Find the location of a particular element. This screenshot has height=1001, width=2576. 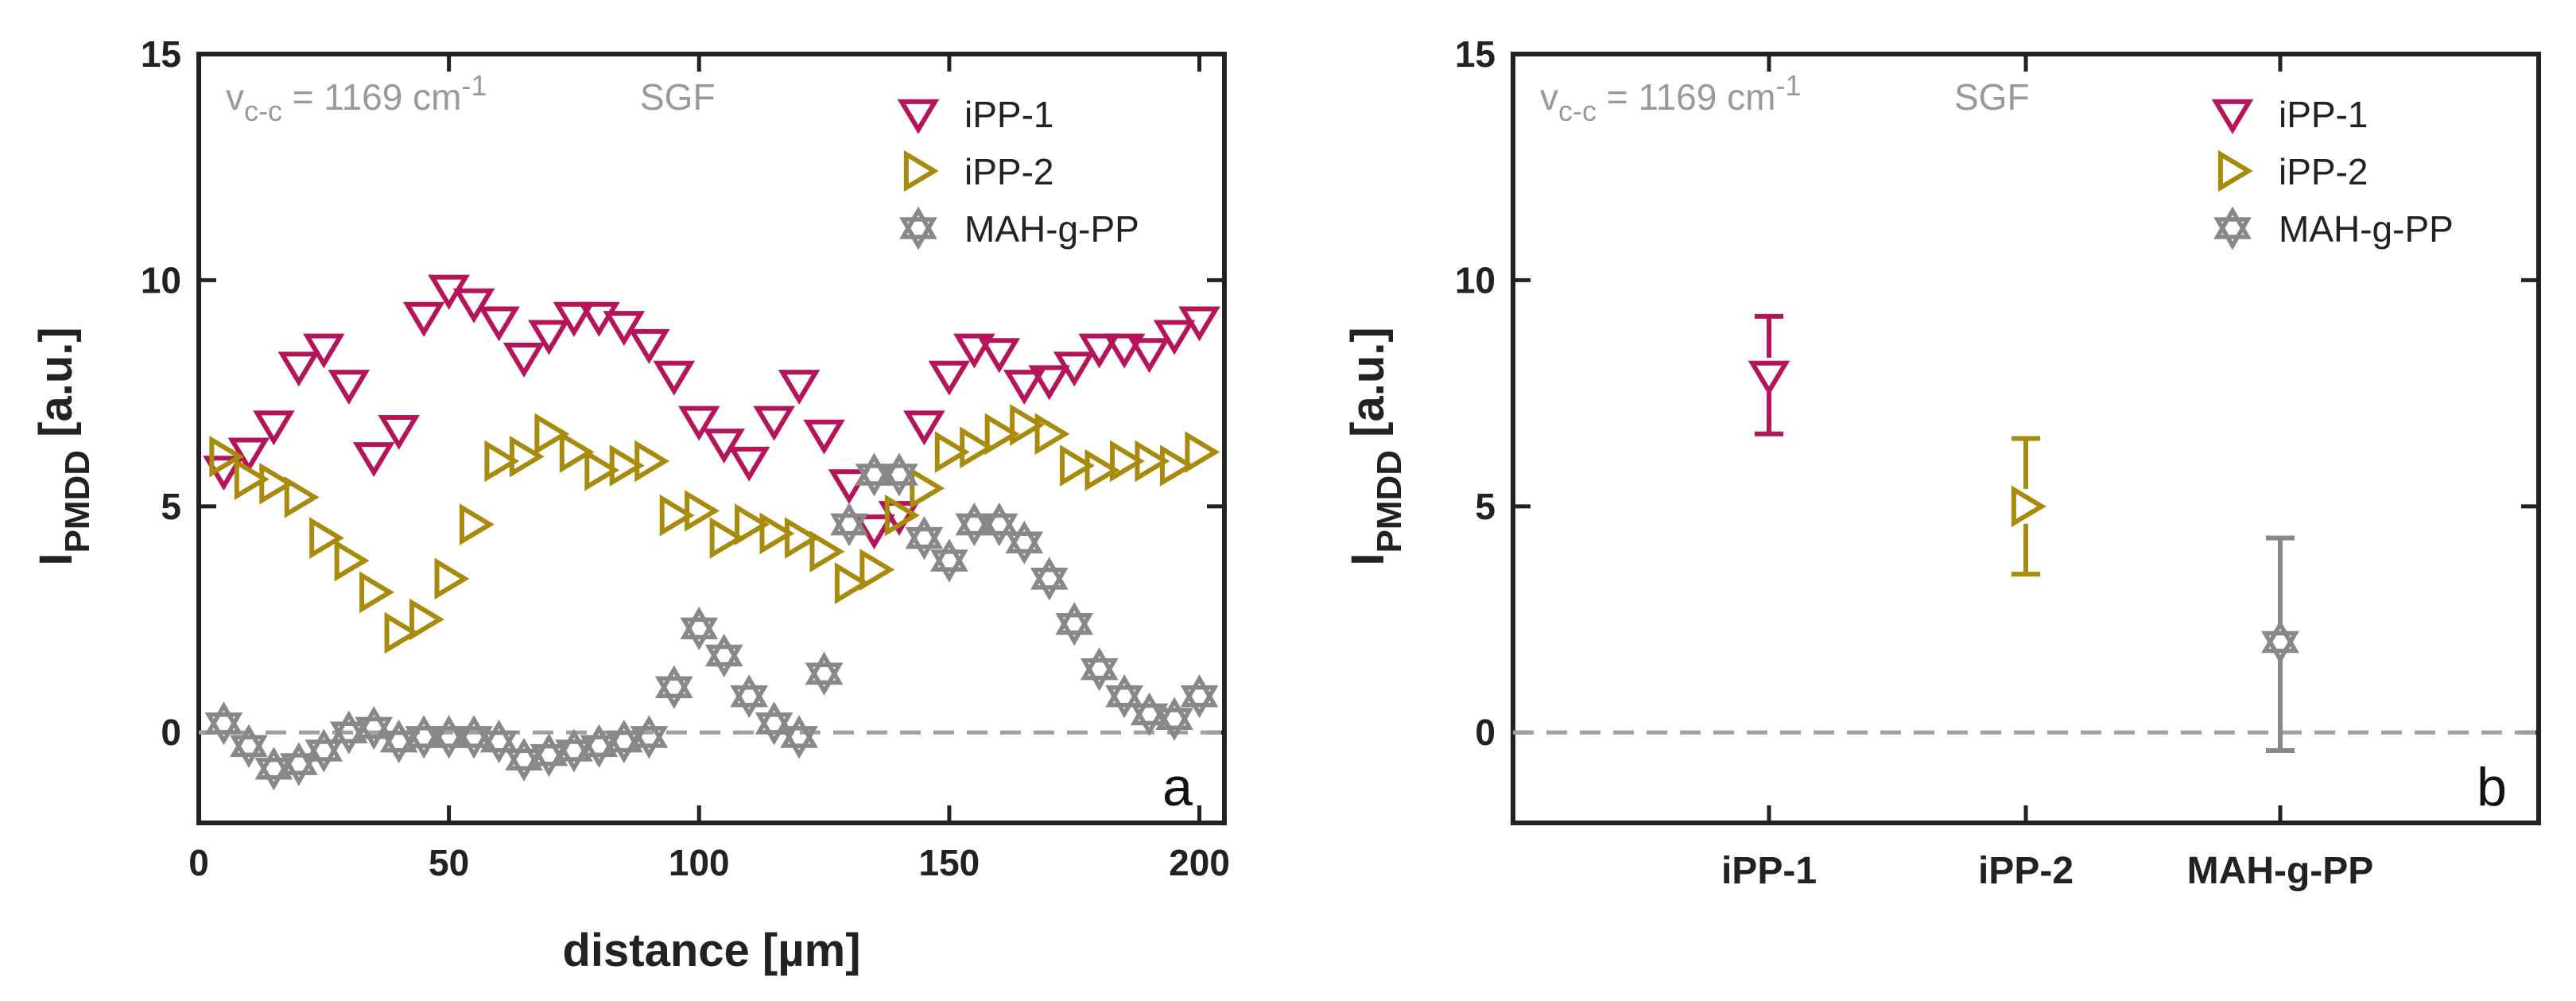

annotation-v: v is located at coordinates (235, 97).